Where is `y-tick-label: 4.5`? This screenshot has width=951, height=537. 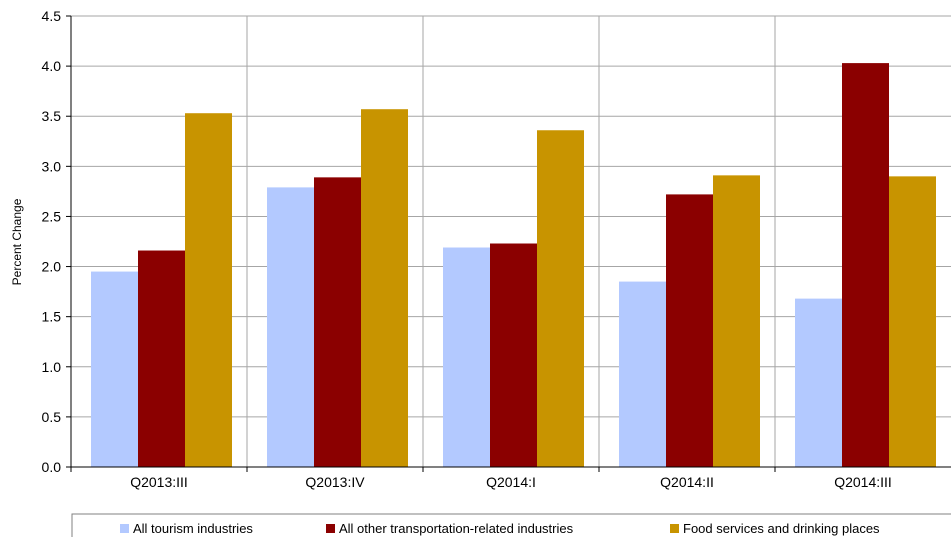 y-tick-label: 4.5 is located at coordinates (52, 16).